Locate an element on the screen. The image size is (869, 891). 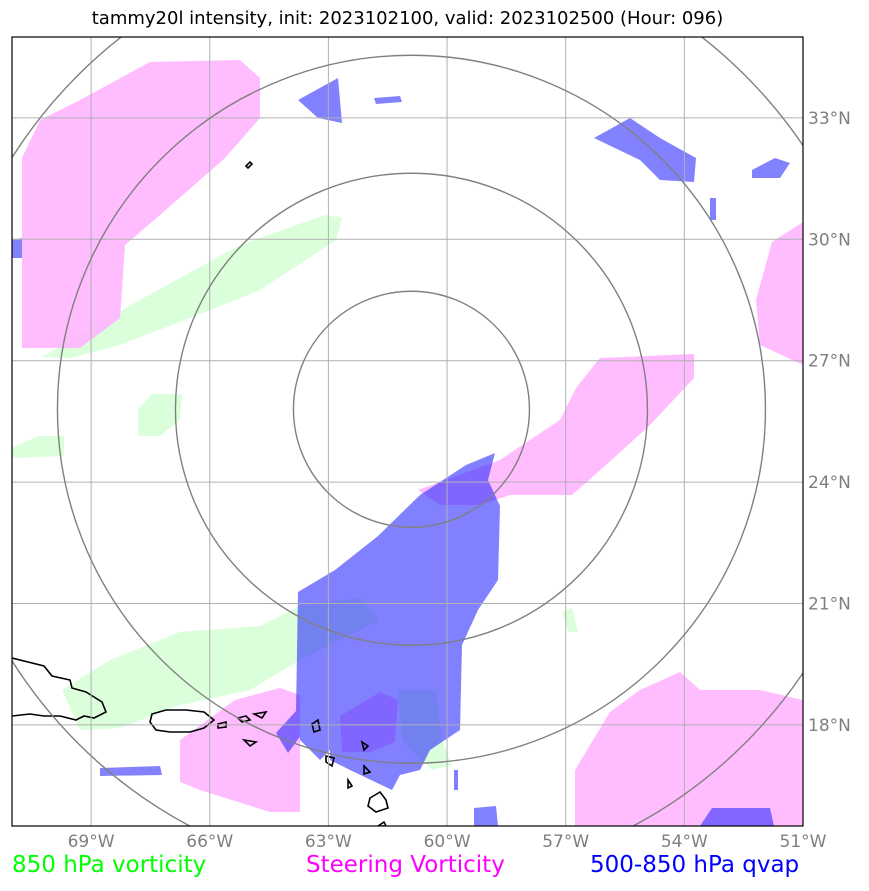
longitude-tick-label: 60°W is located at coordinates (447, 842).